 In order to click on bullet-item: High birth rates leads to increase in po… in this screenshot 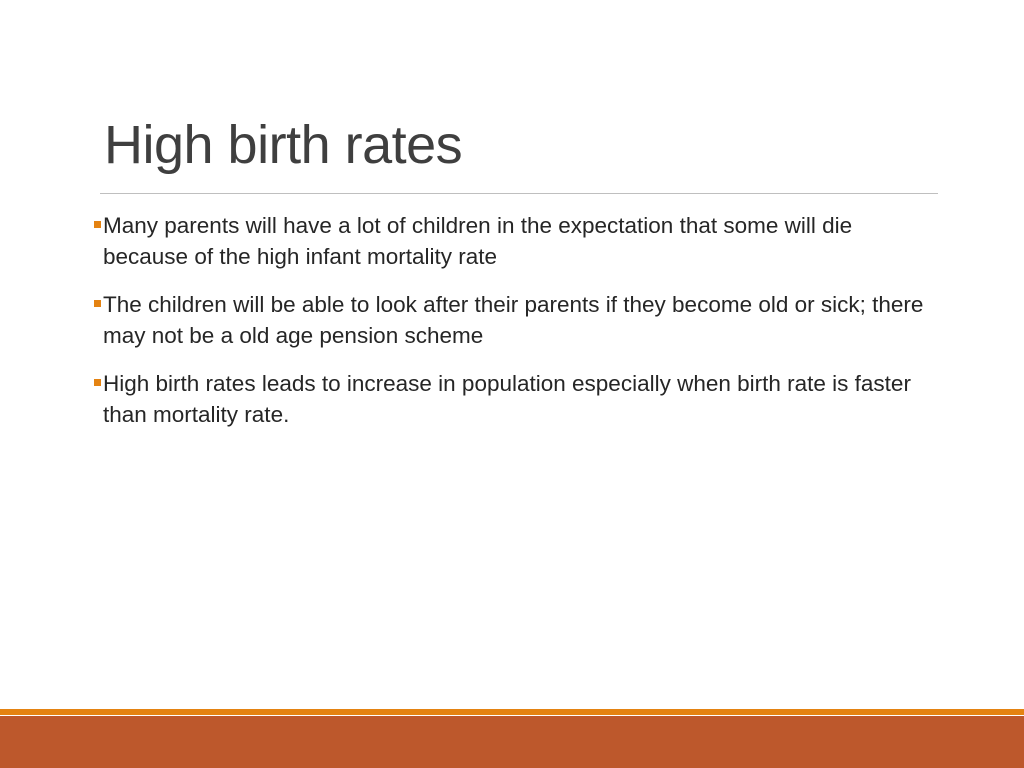, I will do `click(510, 399)`.